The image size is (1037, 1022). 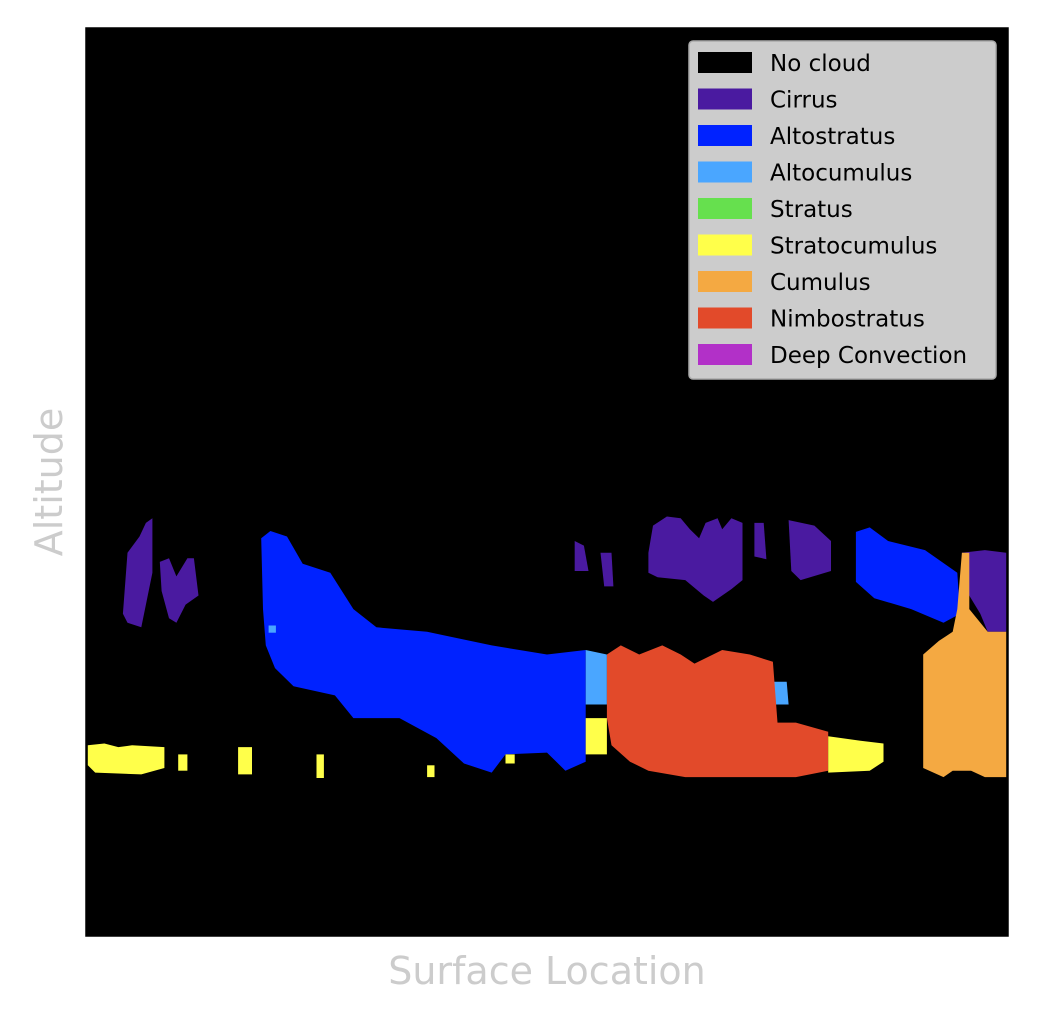 I want to click on legend-swatch-altocumulus, so click(x=725, y=172).